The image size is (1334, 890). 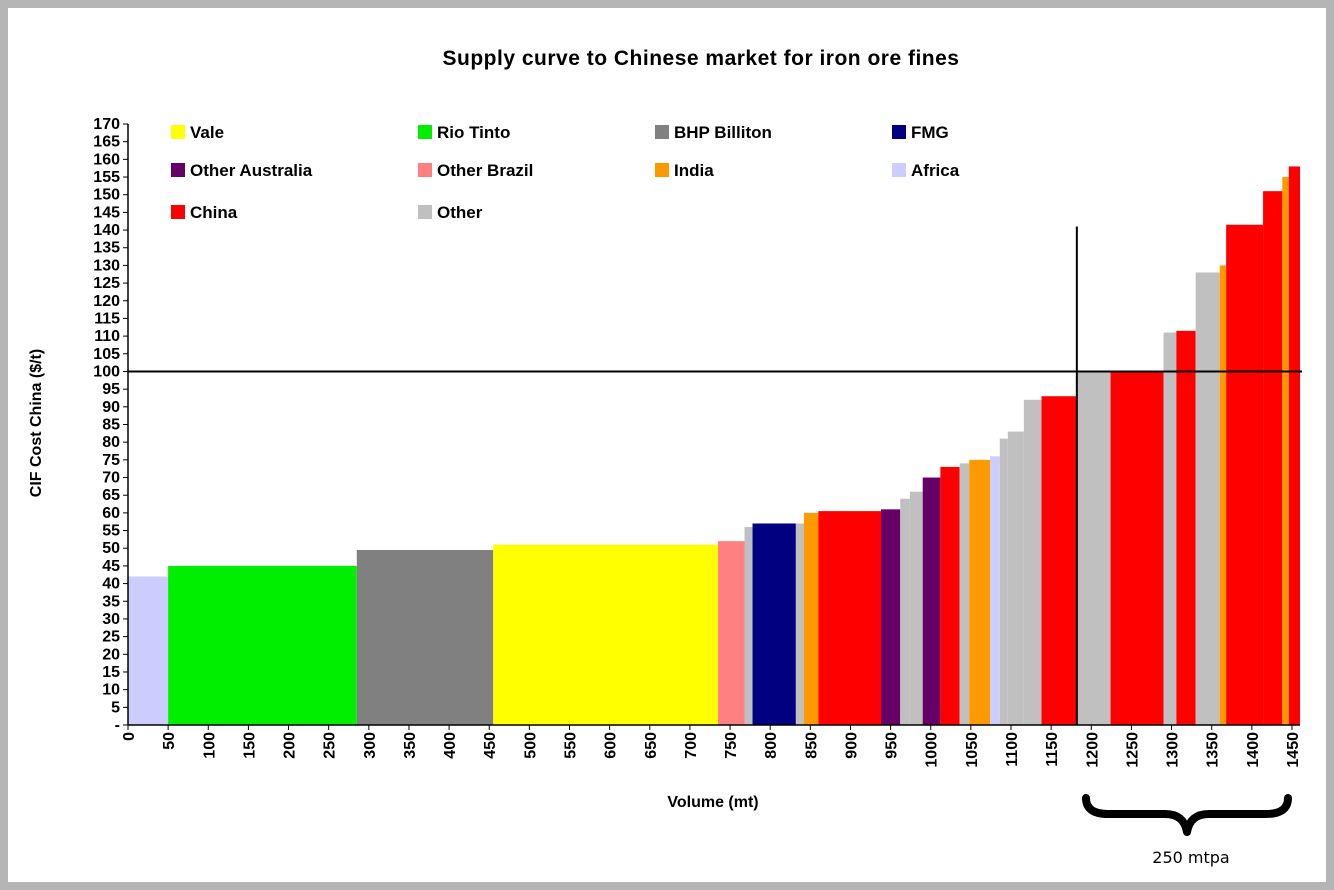 I want to click on legend-label: FMG, so click(x=930, y=132).